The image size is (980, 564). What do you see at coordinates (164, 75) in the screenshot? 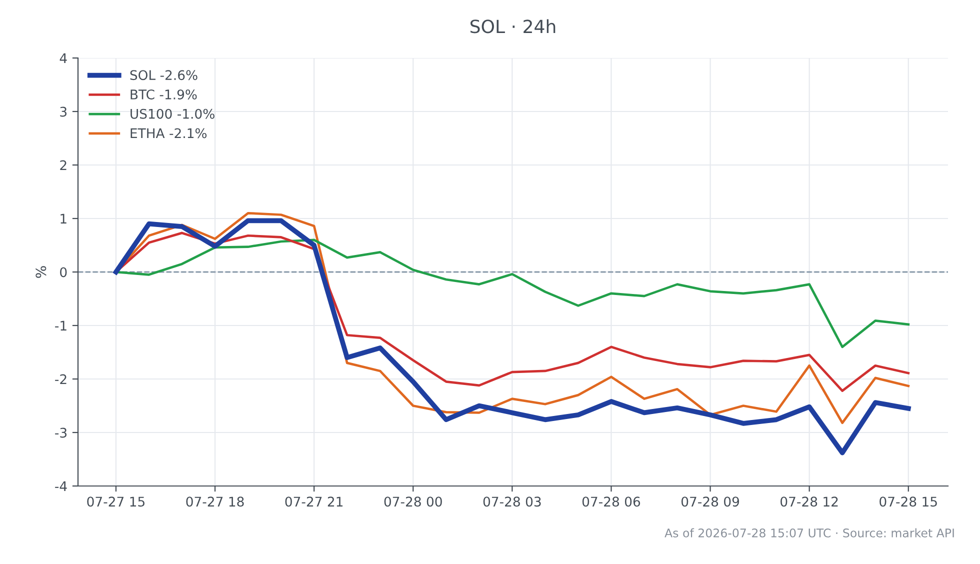
I see `legend-label: SOL -2.6%` at bounding box center [164, 75].